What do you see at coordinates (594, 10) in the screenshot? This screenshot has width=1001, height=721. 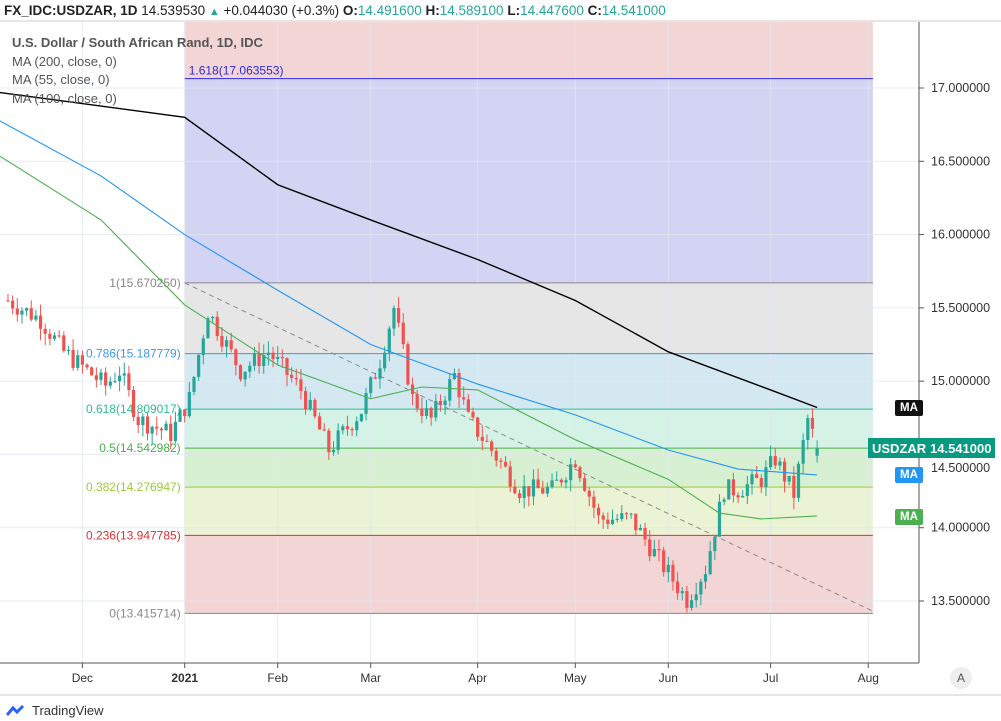 I see `close-label: C:` at bounding box center [594, 10].